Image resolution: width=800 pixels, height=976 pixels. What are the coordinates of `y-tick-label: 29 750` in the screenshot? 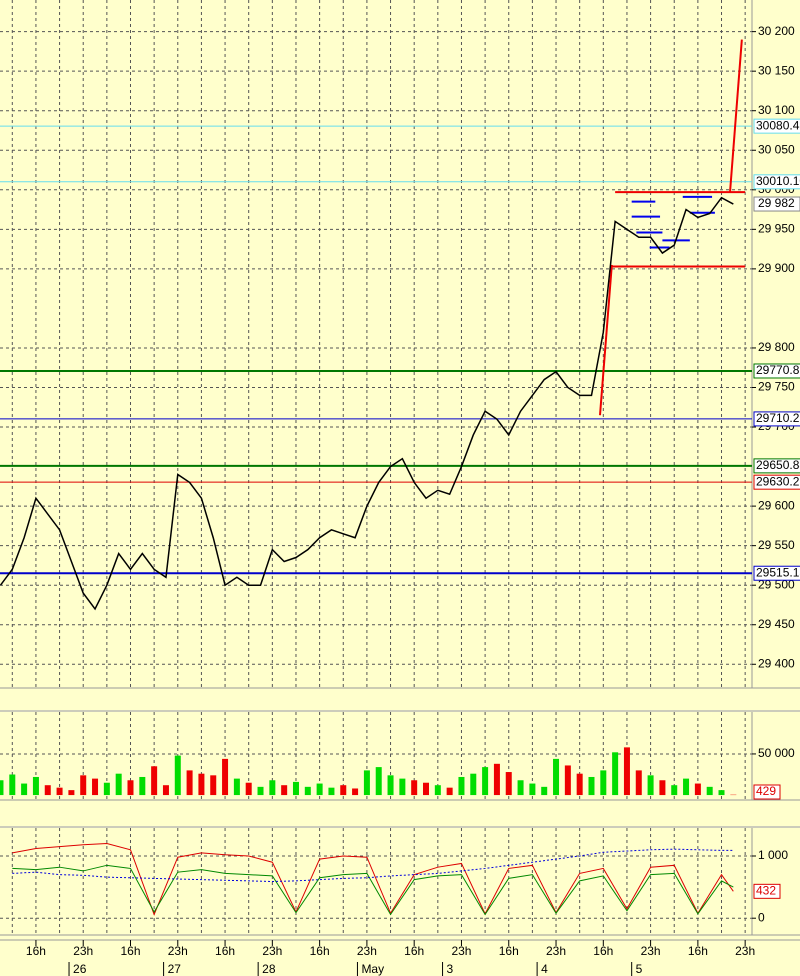 It's located at (776, 387).